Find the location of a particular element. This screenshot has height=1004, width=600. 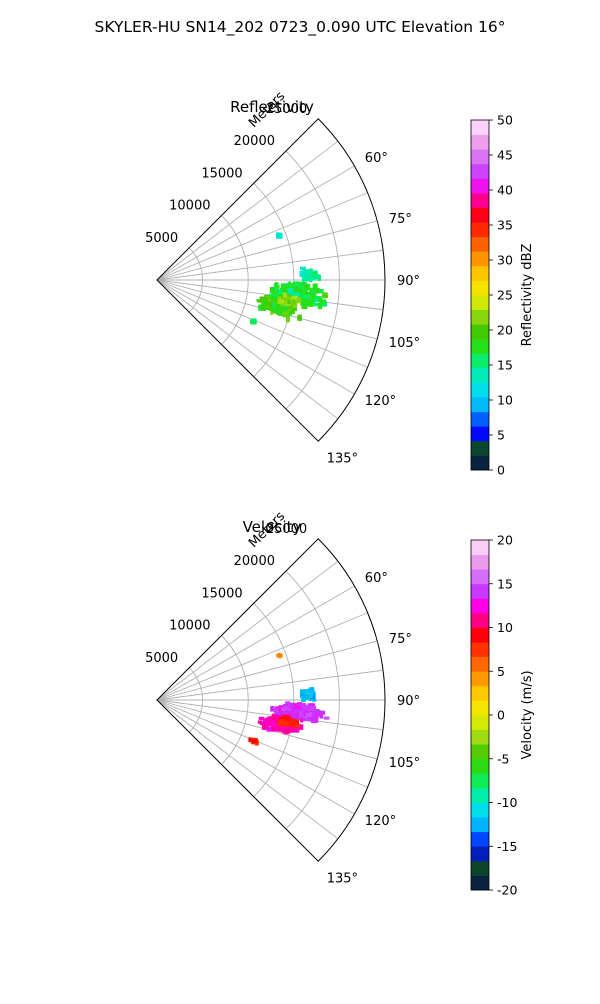

colorbar-tick-label: 0 is located at coordinates (501, 715).